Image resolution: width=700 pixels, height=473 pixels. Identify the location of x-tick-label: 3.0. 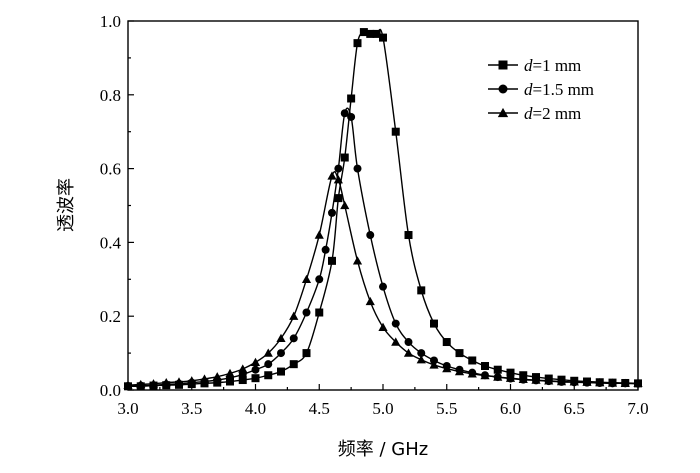
(127, 408).